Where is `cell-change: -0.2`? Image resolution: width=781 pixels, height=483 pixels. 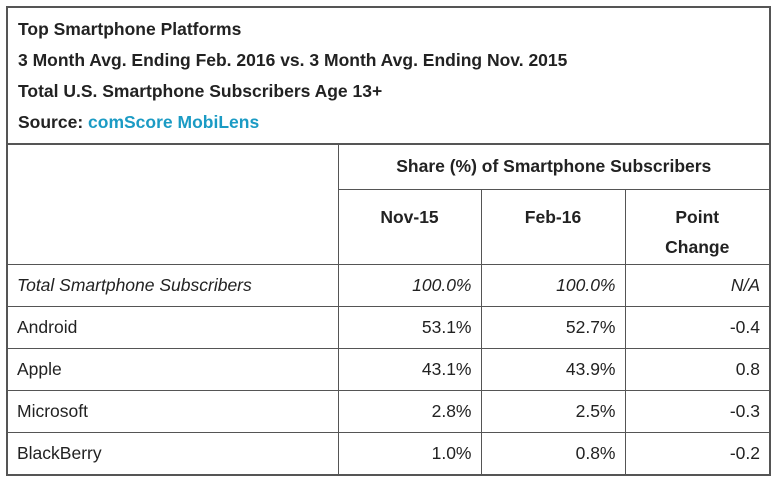 cell-change: -0.2 is located at coordinates (697, 452).